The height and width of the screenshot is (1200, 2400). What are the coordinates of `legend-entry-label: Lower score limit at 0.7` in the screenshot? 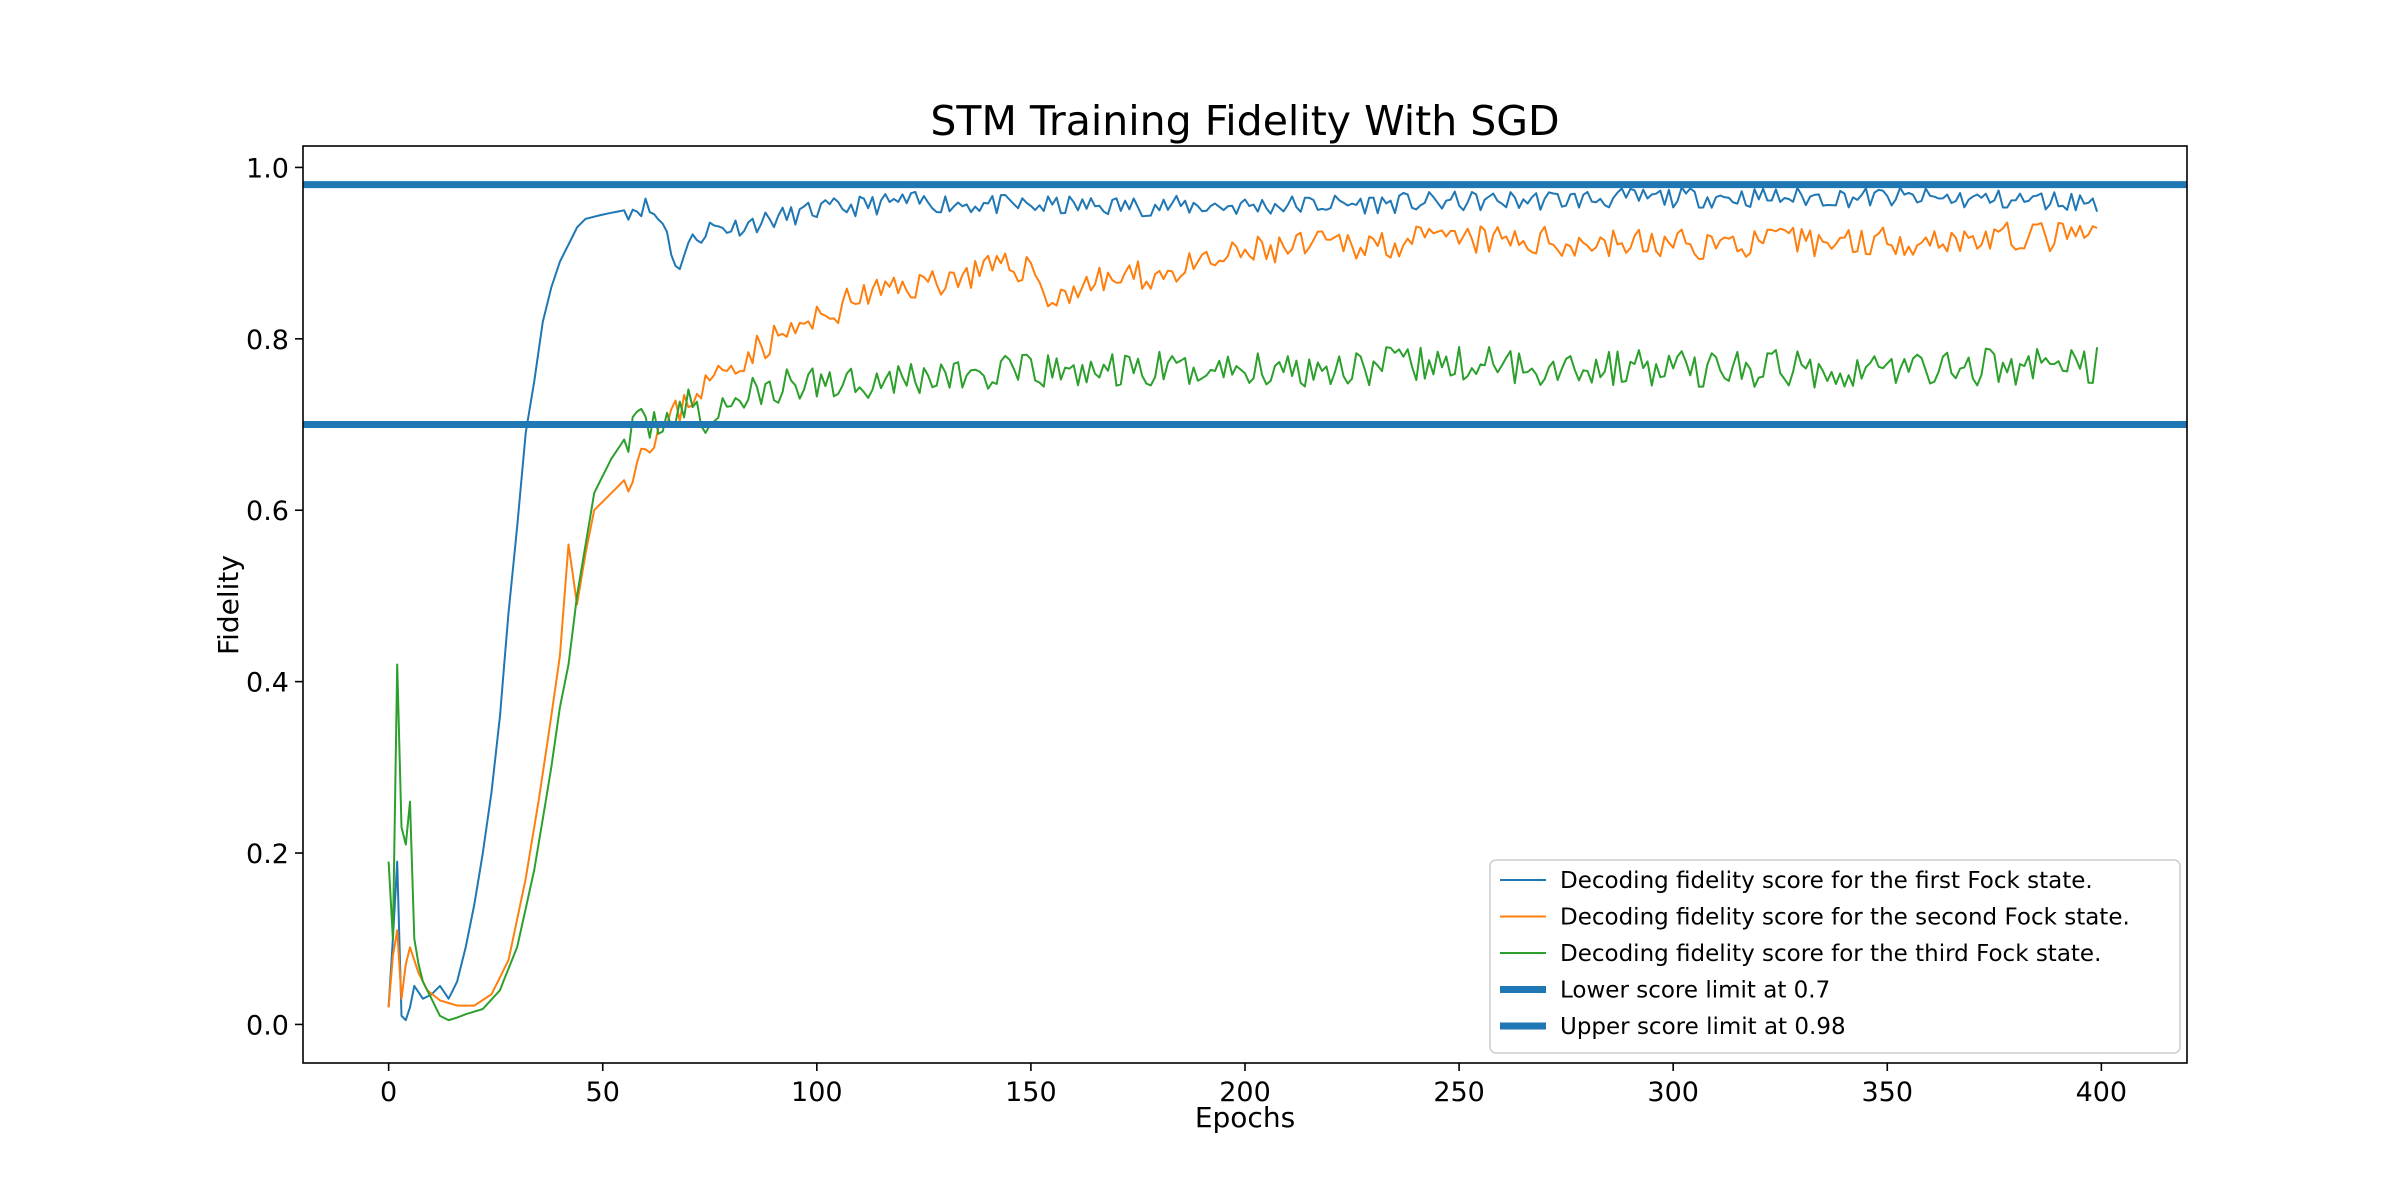 It's located at (1695, 991).